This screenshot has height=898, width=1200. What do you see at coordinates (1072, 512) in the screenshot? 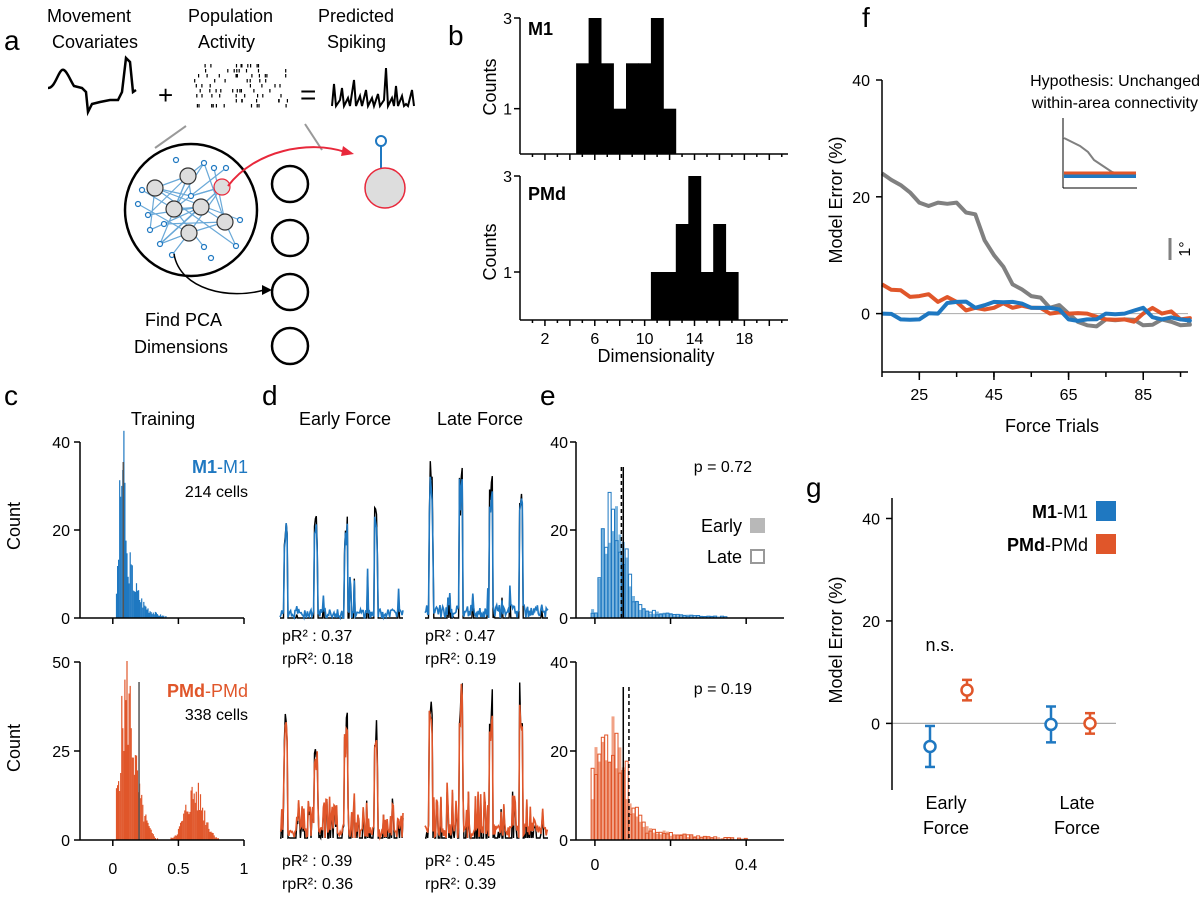
I see `g-legend-m1-rest: -M1` at bounding box center [1072, 512].